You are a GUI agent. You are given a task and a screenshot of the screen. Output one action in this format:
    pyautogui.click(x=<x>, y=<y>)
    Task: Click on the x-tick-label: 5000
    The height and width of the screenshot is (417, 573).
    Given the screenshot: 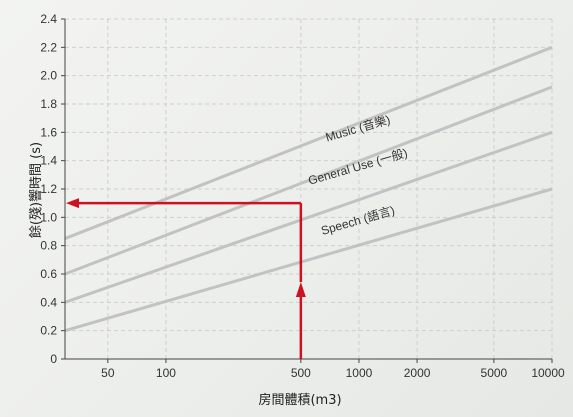 What is the action you would take?
    pyautogui.click(x=494, y=373)
    